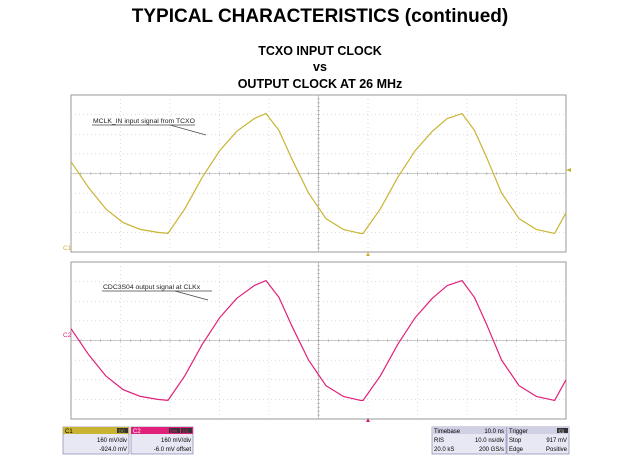 The width and height of the screenshot is (640, 464). What do you see at coordinates (112, 441) in the screenshot?
I see `c1-vdiv: 160 mV/div` at bounding box center [112, 441].